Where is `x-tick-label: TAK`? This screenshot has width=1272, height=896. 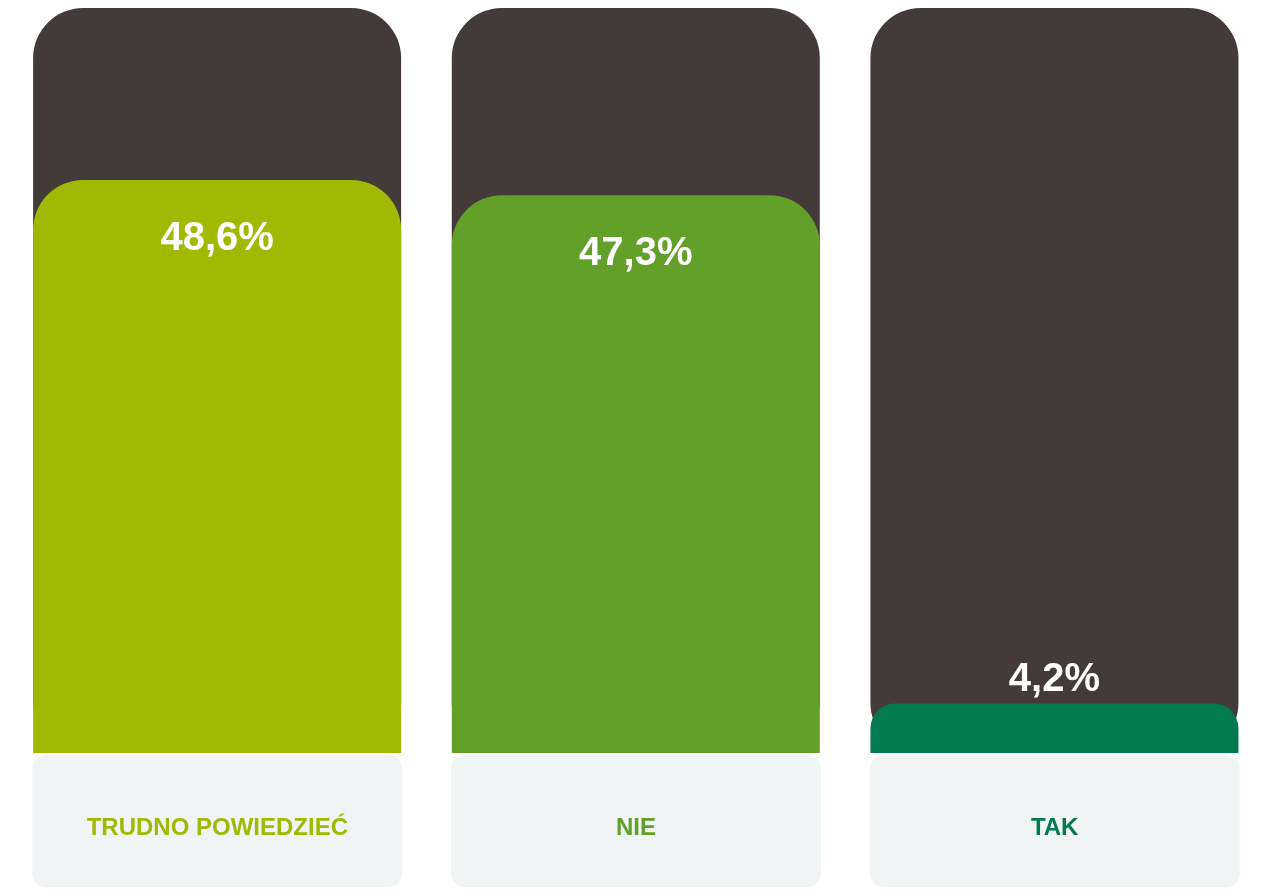 x-tick-label: TAK is located at coordinates (1055, 826).